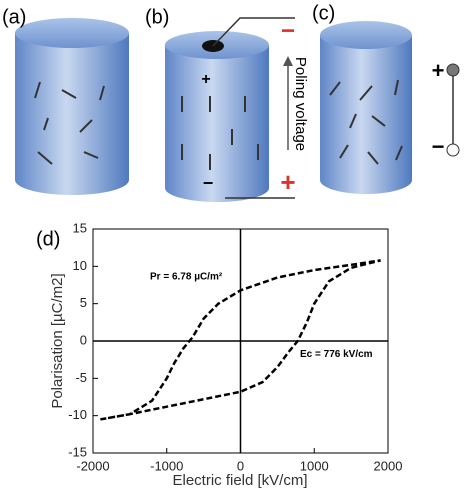 This screenshot has width=474, height=496. Describe the element at coordinates (48, 239) in the screenshot. I see `panel-label: (d)` at that location.